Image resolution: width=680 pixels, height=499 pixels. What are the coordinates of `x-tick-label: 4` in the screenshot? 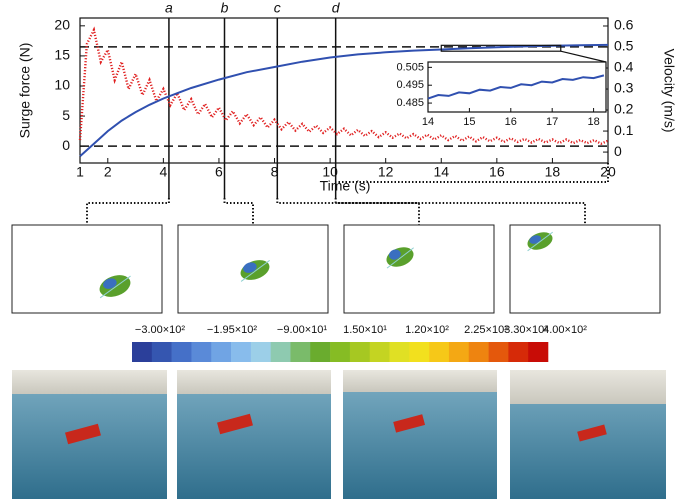 It's located at (163, 172).